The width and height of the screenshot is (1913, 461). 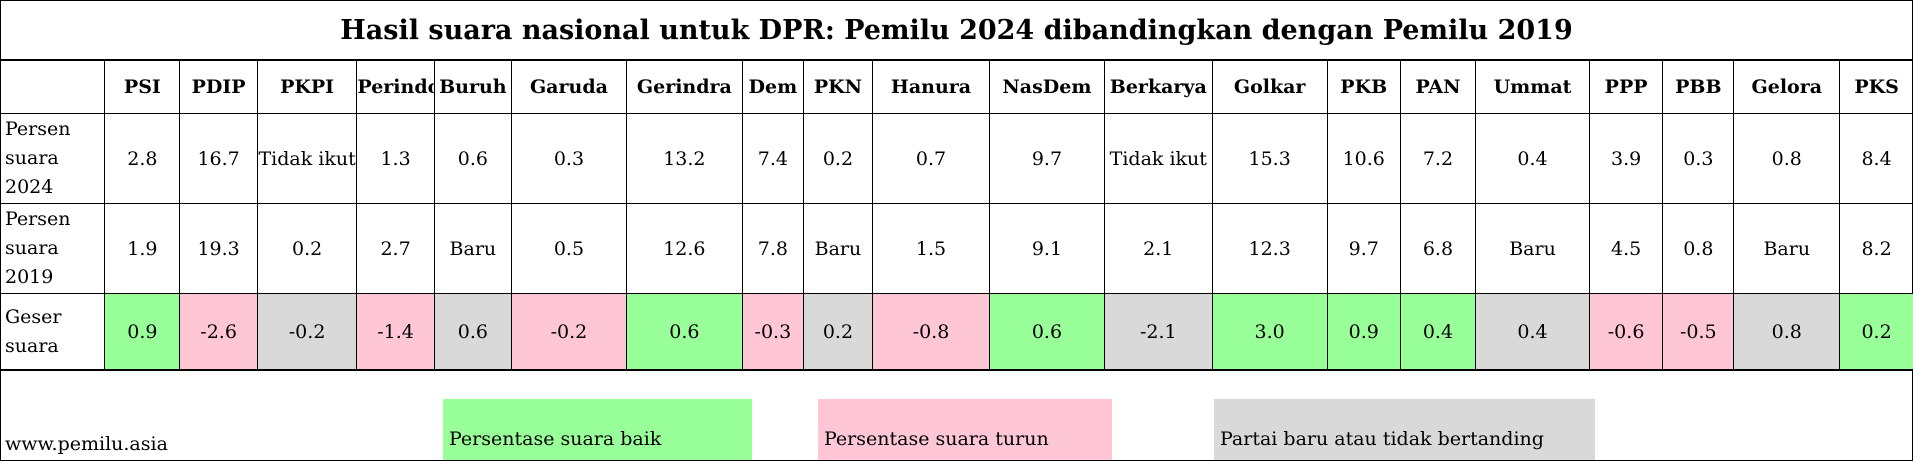 What do you see at coordinates (1786, 158) in the screenshot?
I see `cell-2024: 0.8` at bounding box center [1786, 158].